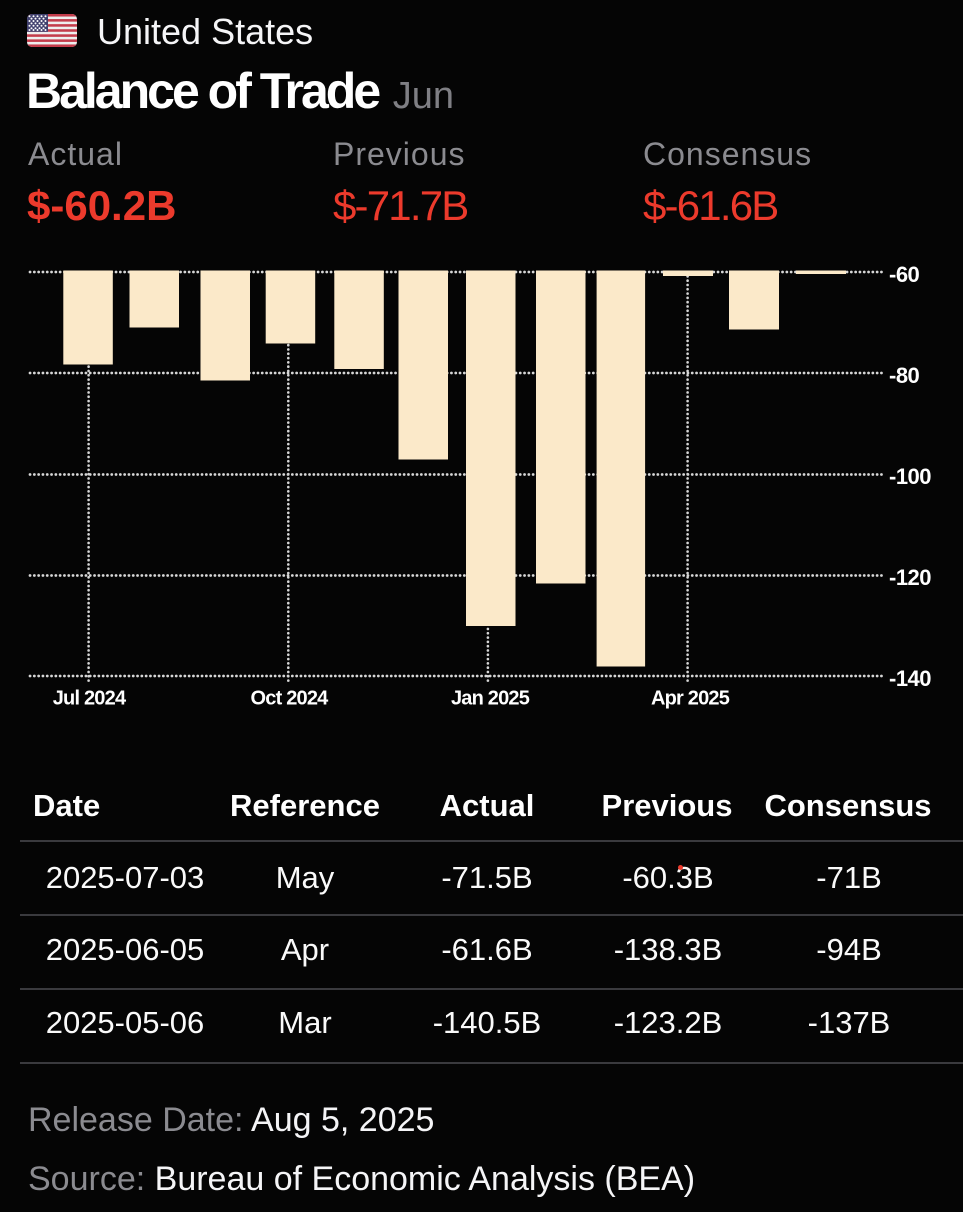 This screenshot has height=1212, width=963. What do you see at coordinates (904, 274) in the screenshot?
I see `svg-text: -60` at bounding box center [904, 274].